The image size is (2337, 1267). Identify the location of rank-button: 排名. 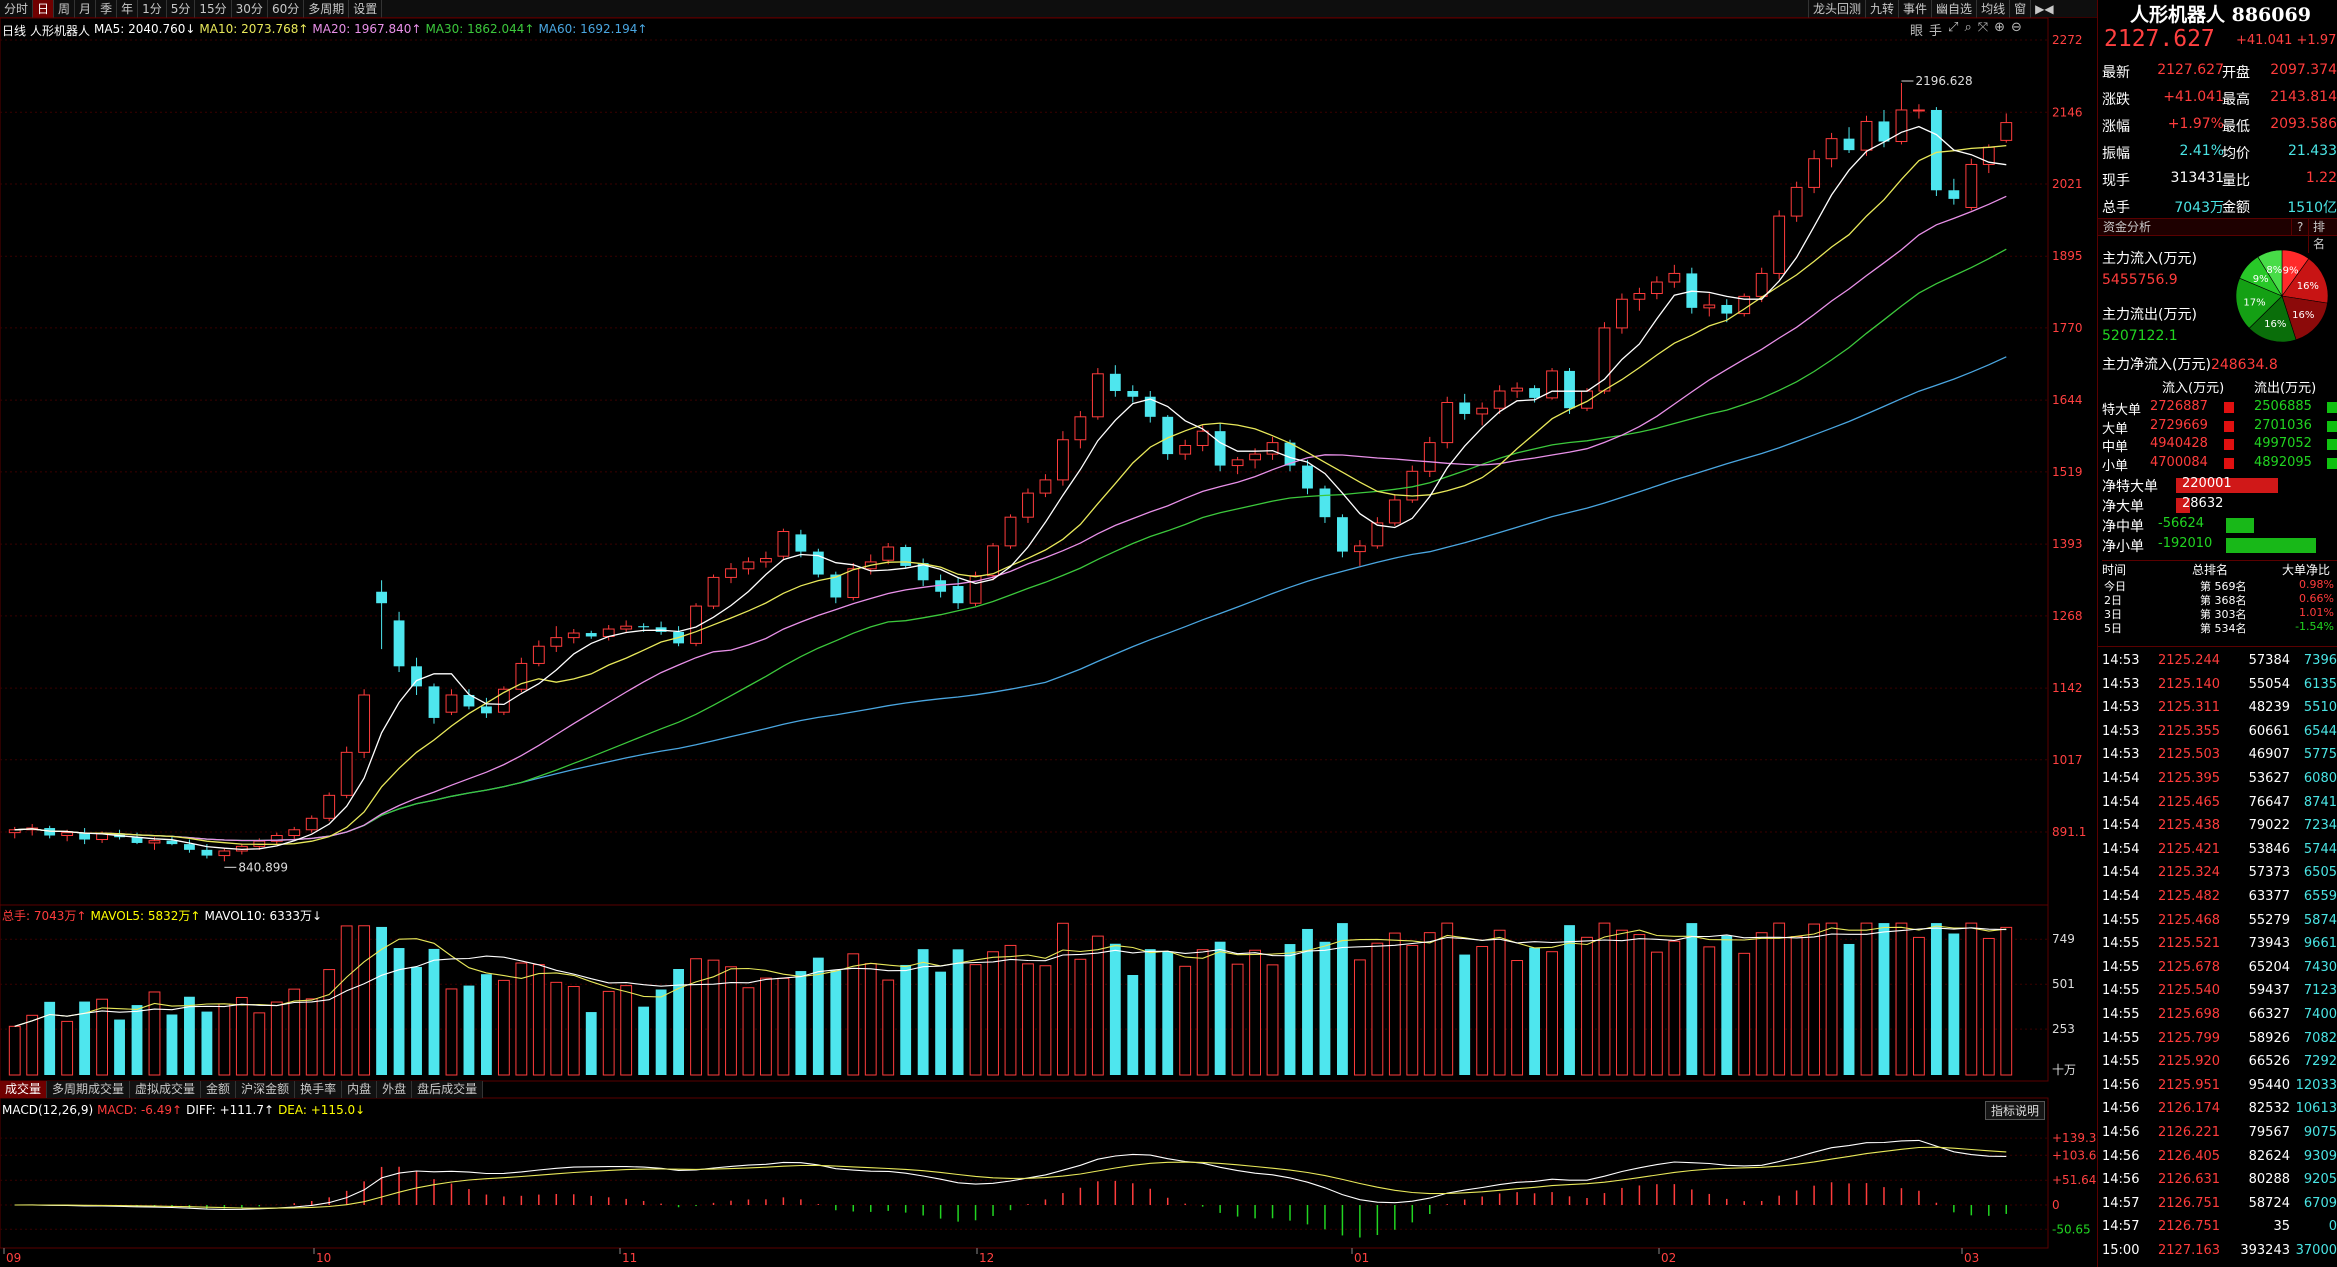
(2322, 236).